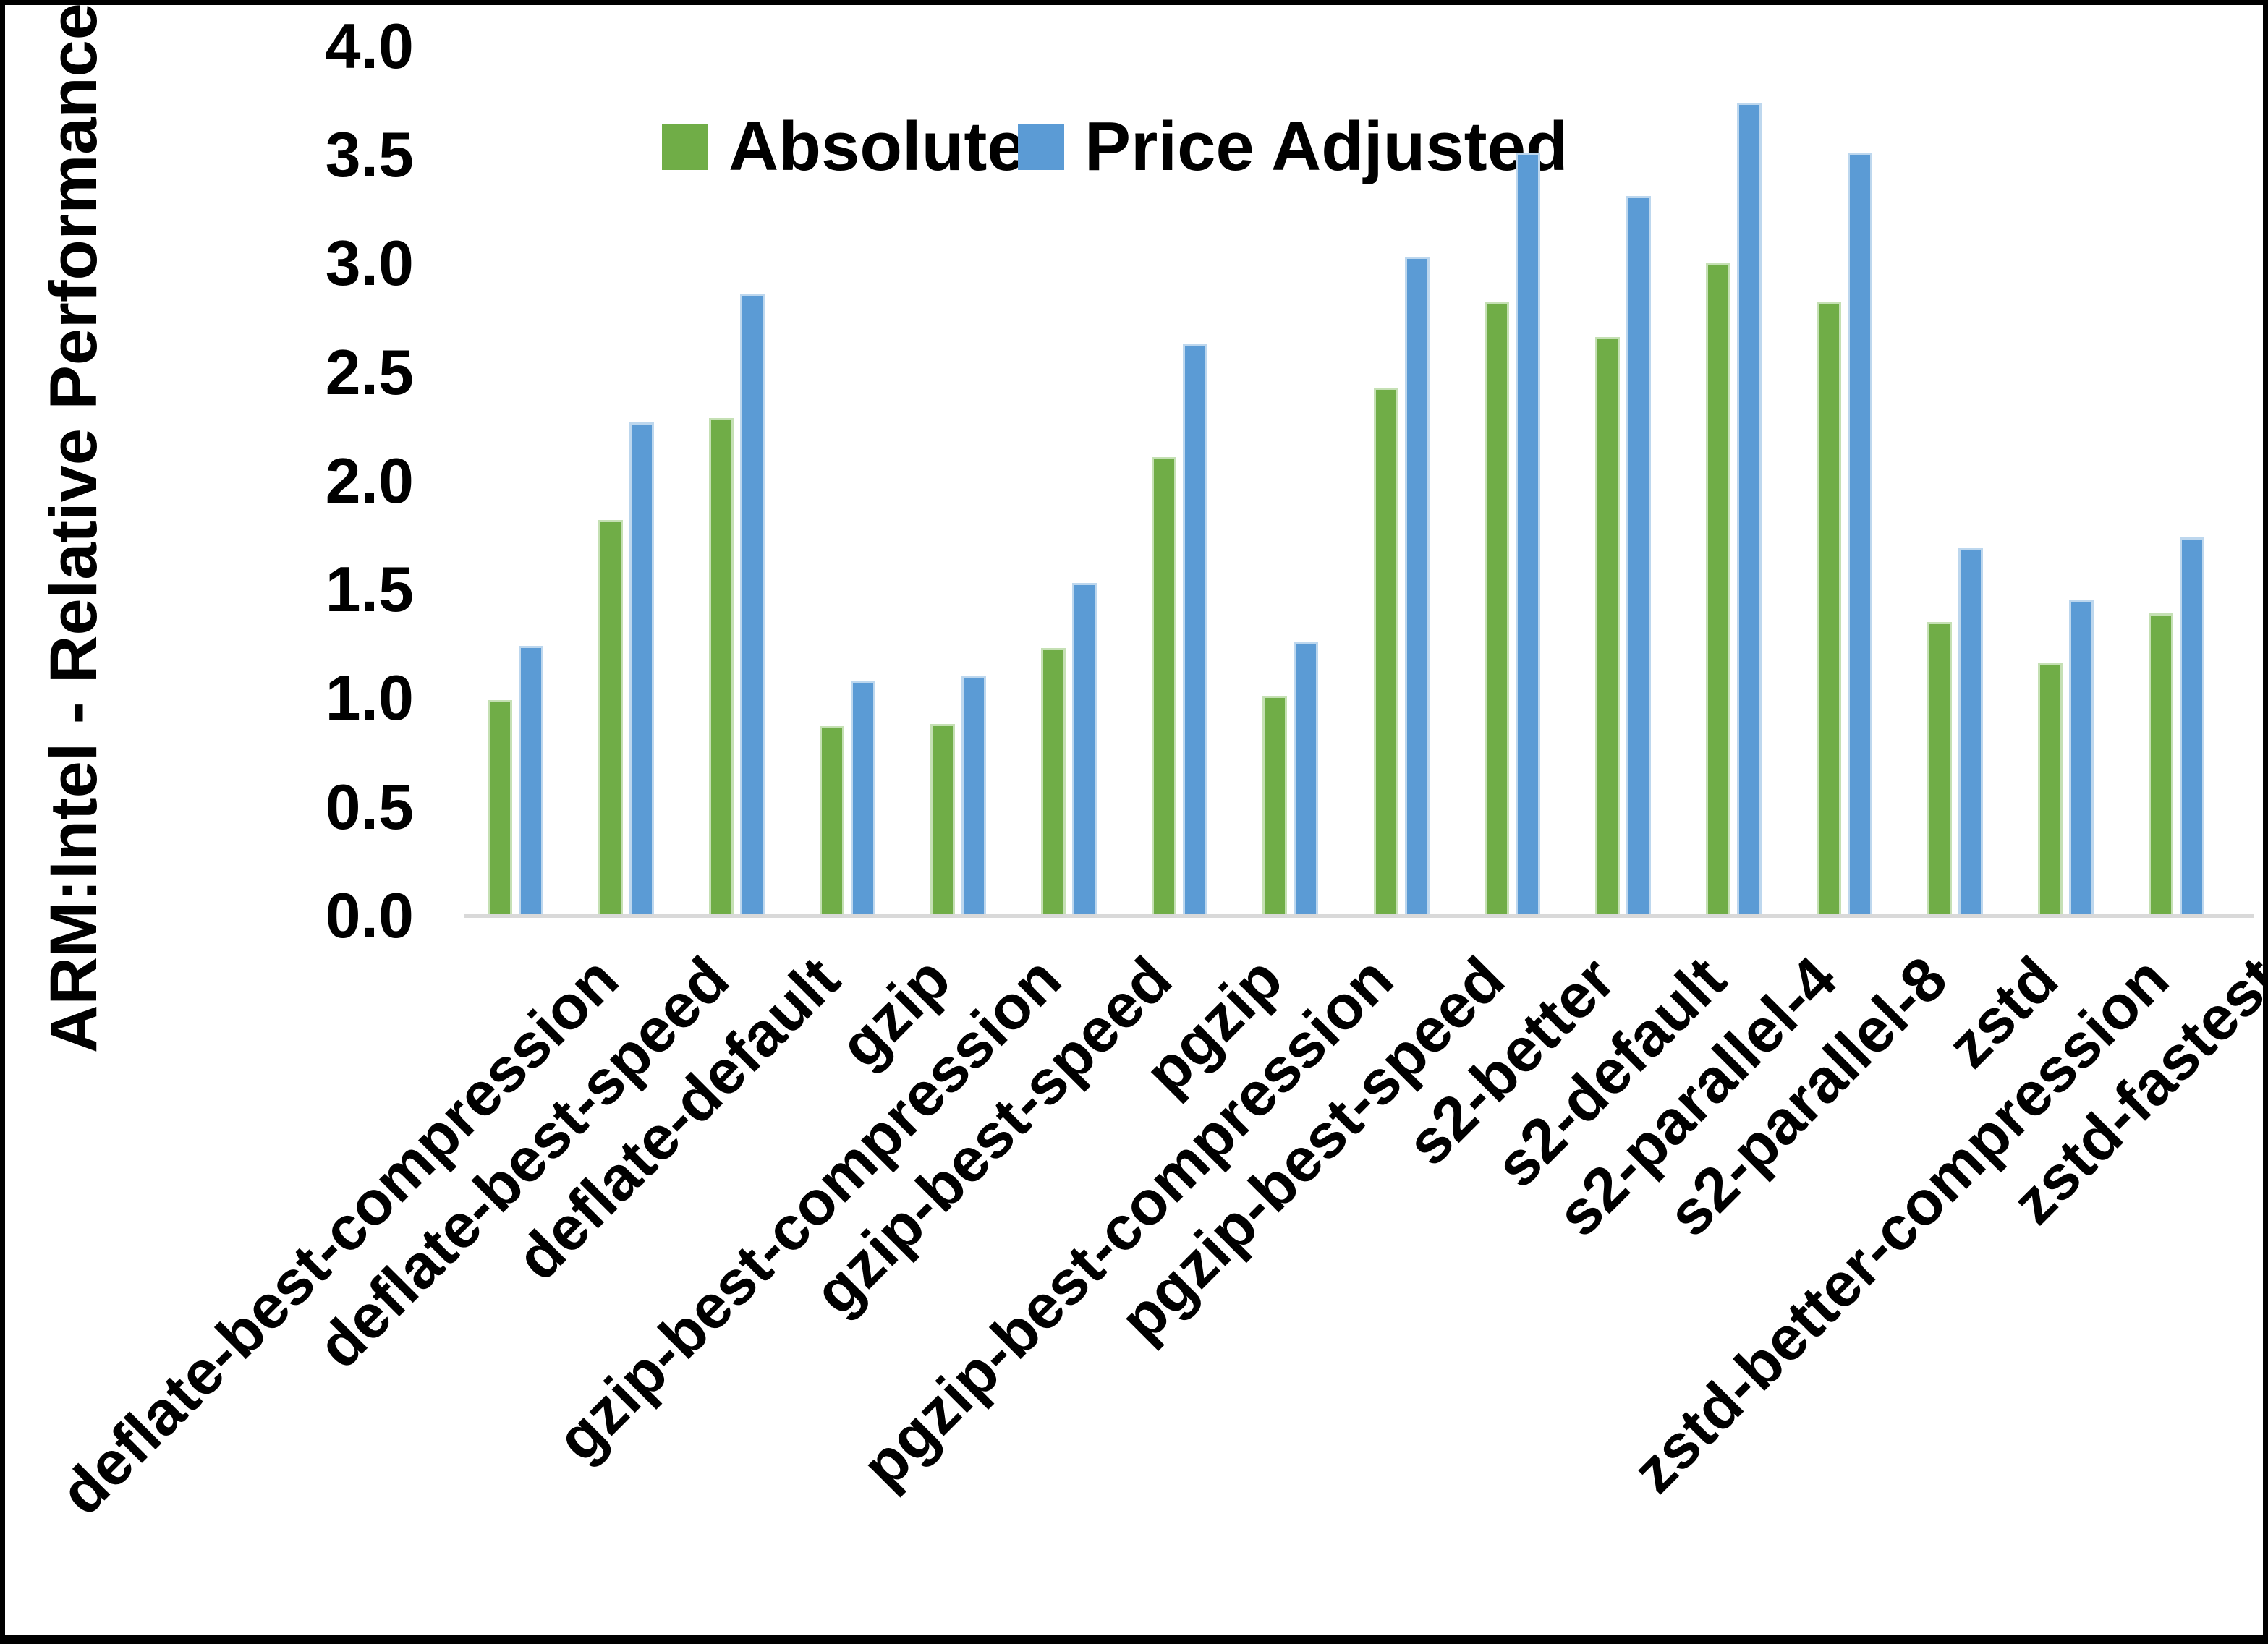 This screenshot has height=1644, width=2268. Describe the element at coordinates (1417, 586) in the screenshot. I see `bar-price-adjusted-pgzip-best-speed` at that location.